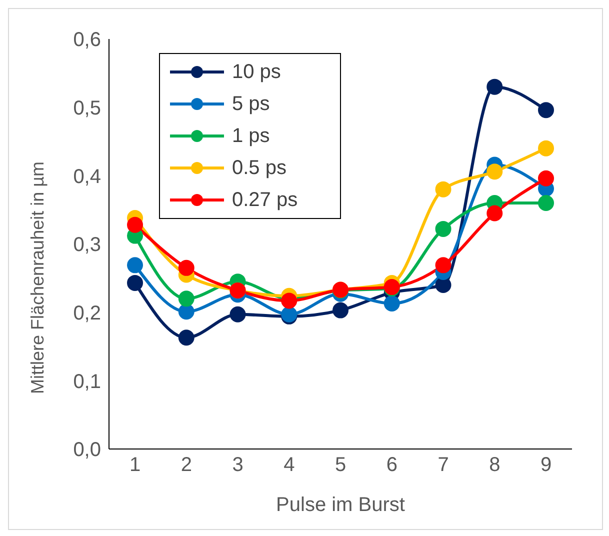 The image size is (609, 536). What do you see at coordinates (443, 465) in the screenshot?
I see `x-tick-label: 7` at bounding box center [443, 465].